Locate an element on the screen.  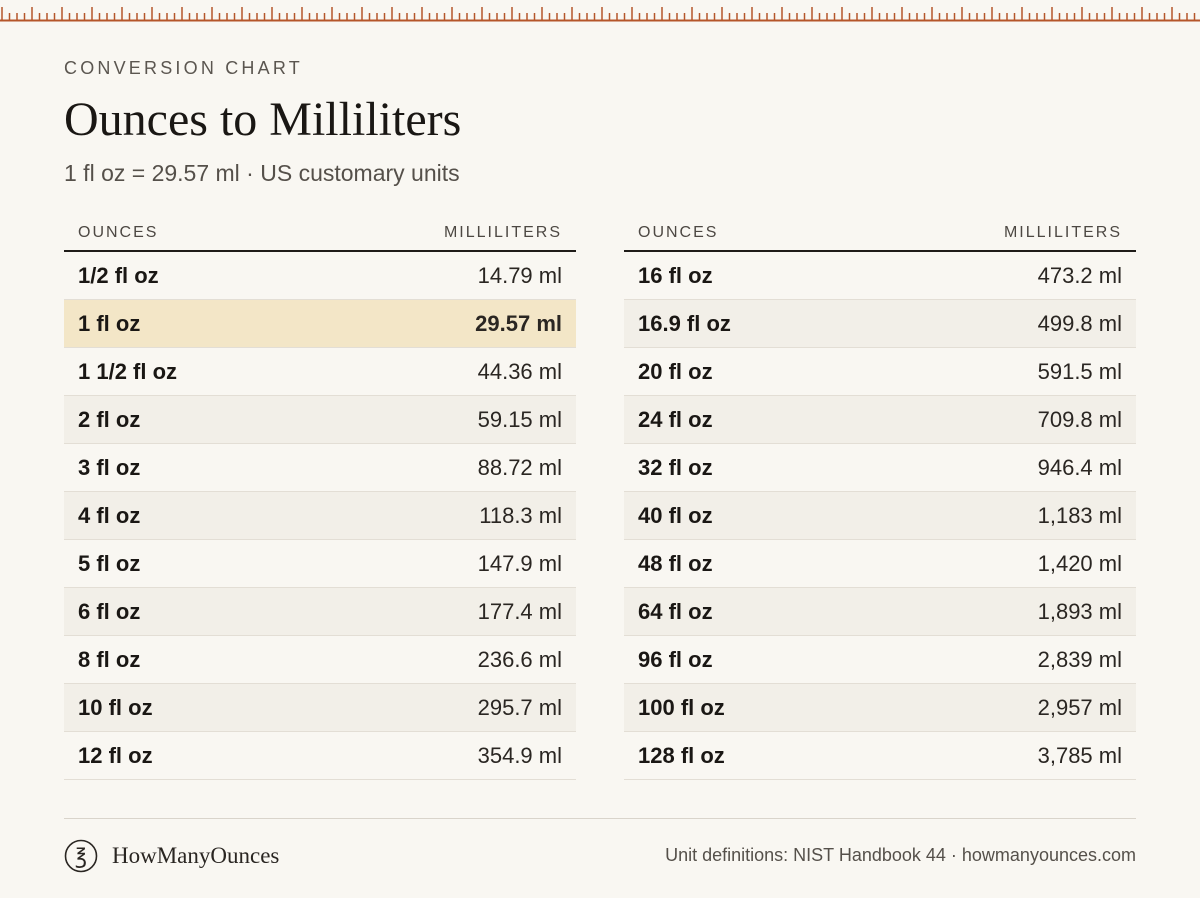
table-row: 6 fl oz 177.4 ml is located at coordinates (320, 612).